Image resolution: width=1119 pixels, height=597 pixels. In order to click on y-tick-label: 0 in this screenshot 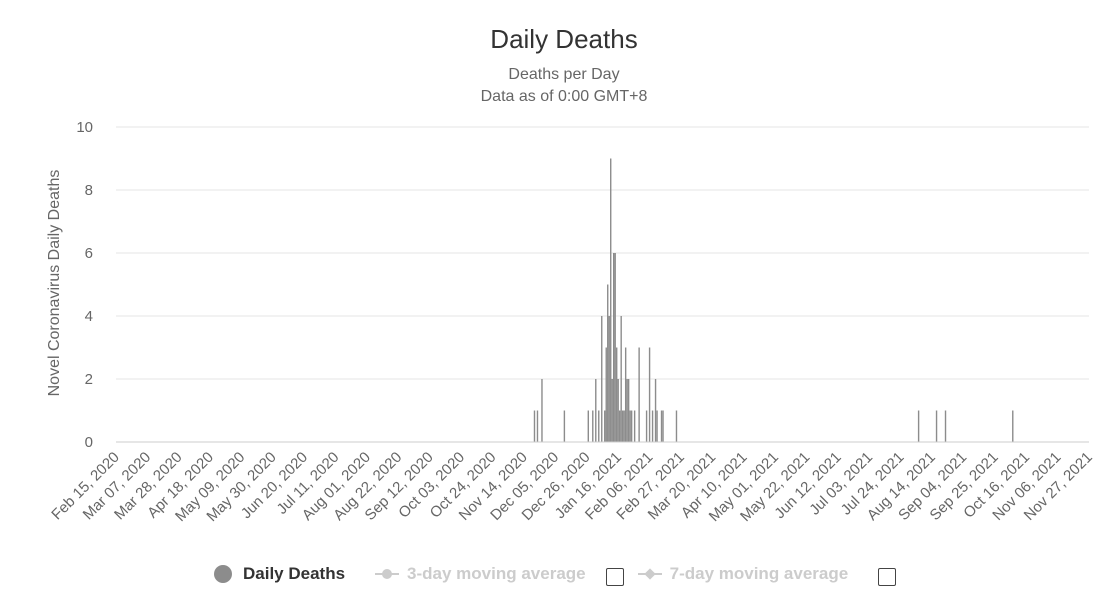, I will do `click(89, 442)`.